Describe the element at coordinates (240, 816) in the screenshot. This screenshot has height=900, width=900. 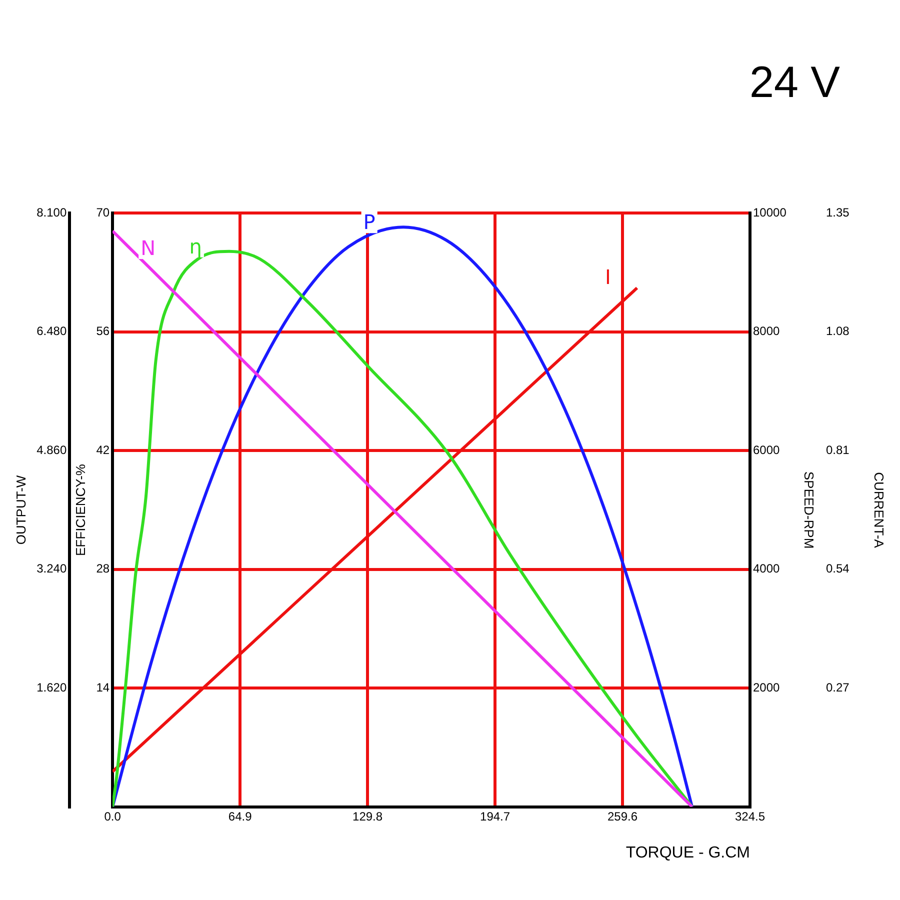
I see `x-tick-label: 64.9` at that location.